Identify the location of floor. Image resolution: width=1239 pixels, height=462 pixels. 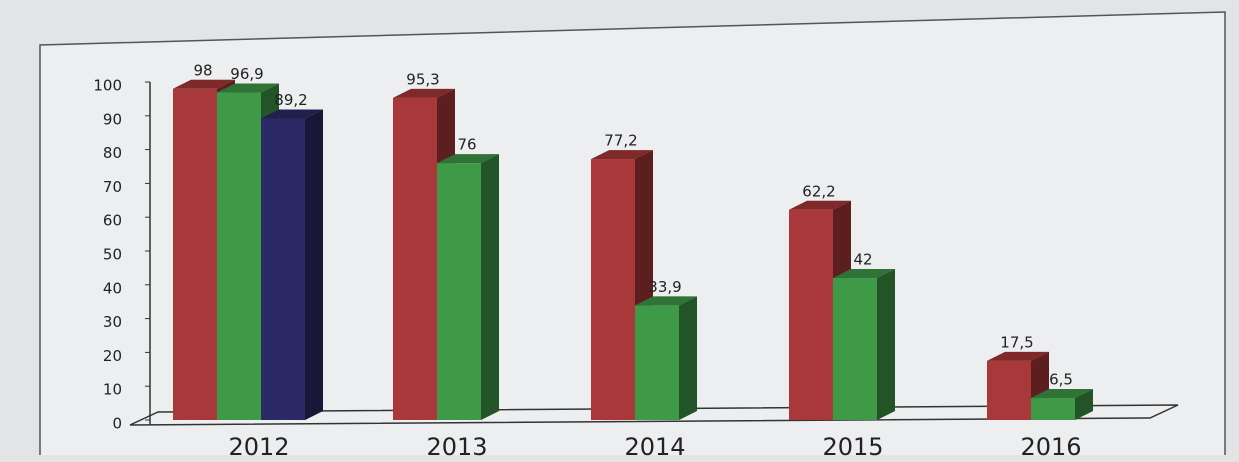
(654, 415).